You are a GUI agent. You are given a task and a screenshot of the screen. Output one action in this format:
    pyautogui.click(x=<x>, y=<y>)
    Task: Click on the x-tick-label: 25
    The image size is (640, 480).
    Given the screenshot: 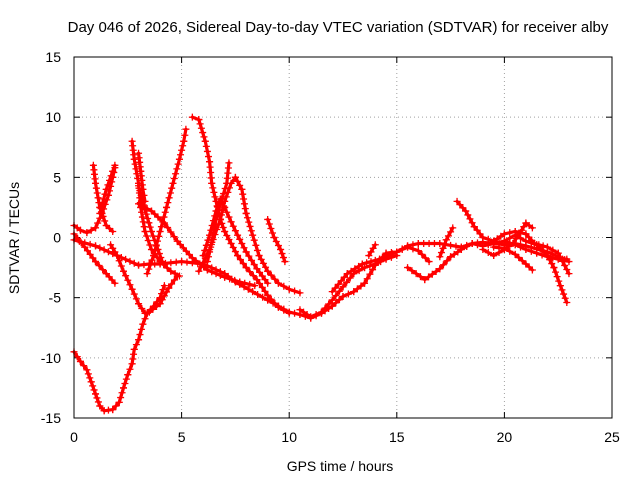 What is the action you would take?
    pyautogui.click(x=612, y=437)
    